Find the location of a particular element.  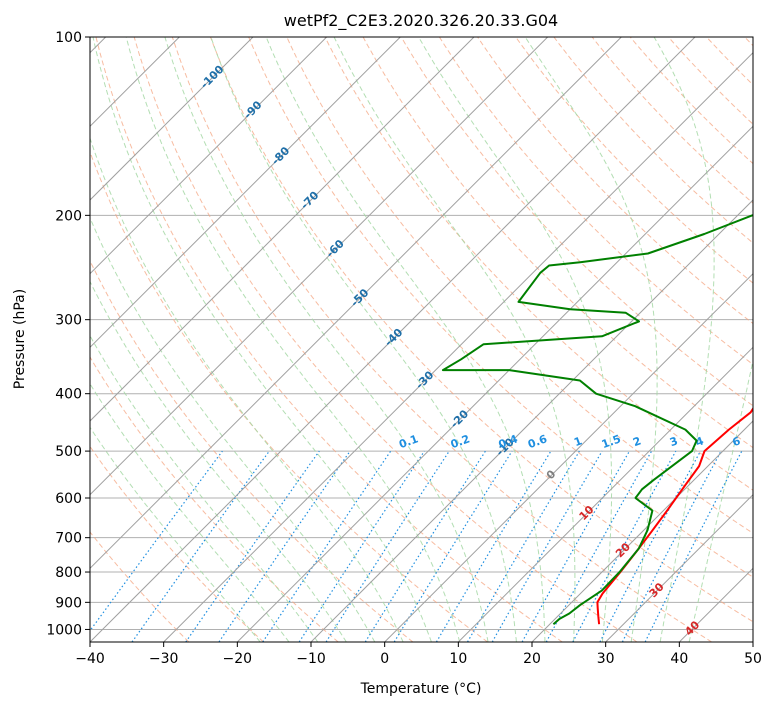

temperature-profile is located at coordinates (674, 515).